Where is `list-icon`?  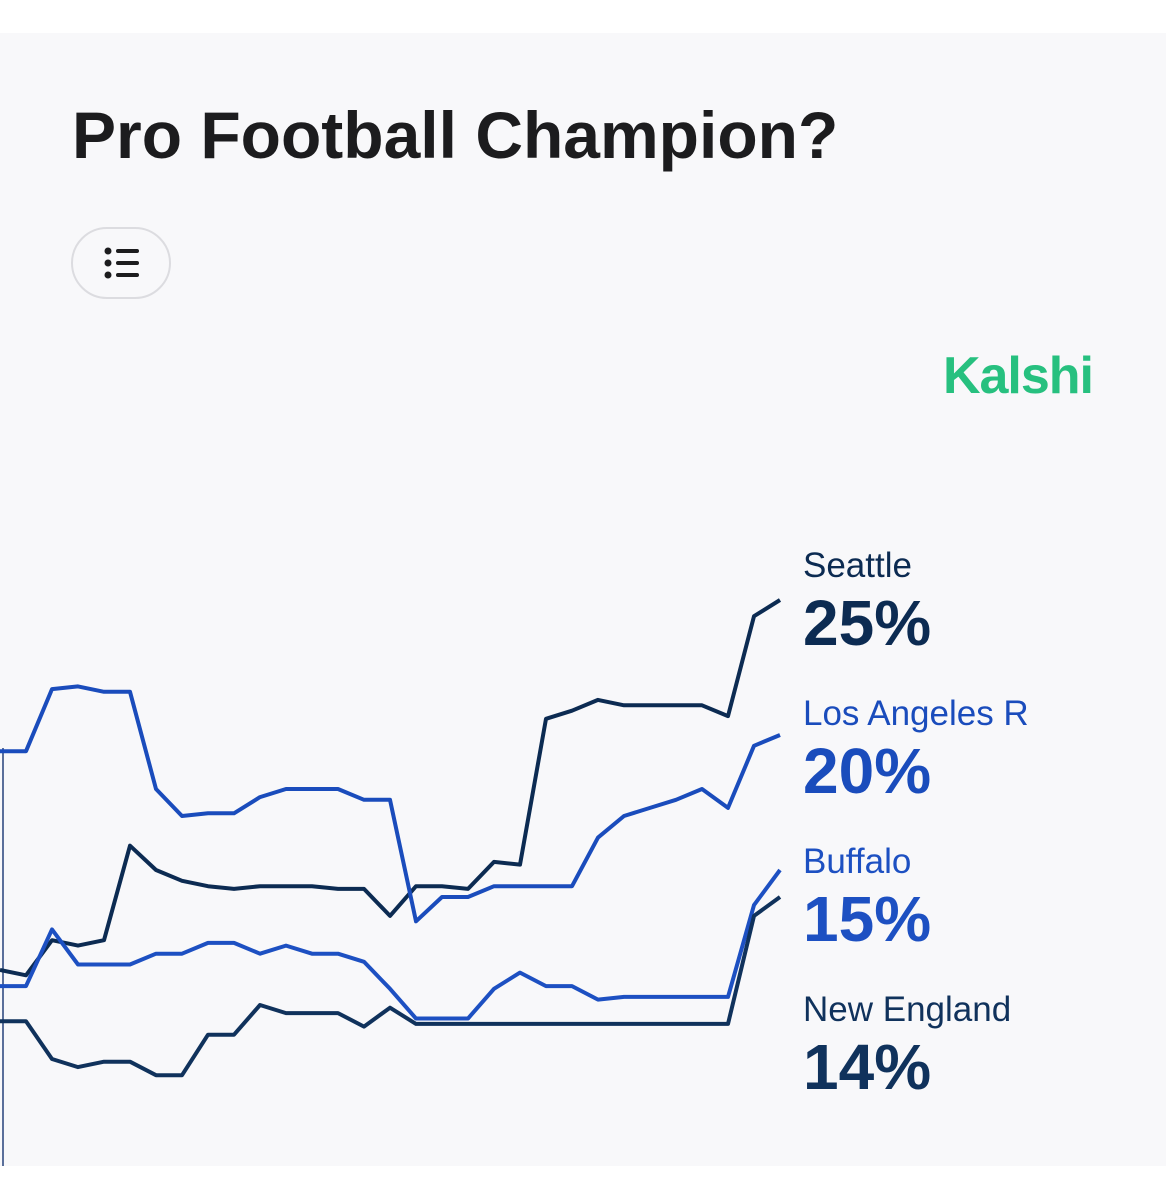
list-icon is located at coordinates (122, 263).